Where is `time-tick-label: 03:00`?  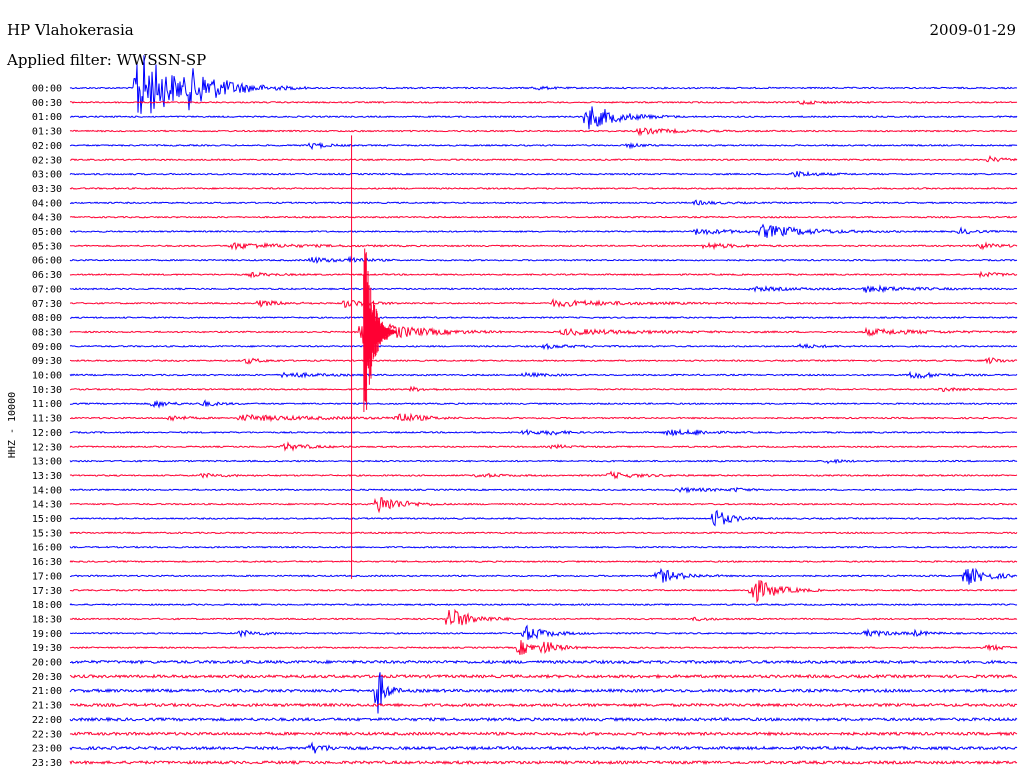
time-tick-label: 03:00 is located at coordinates (47, 175).